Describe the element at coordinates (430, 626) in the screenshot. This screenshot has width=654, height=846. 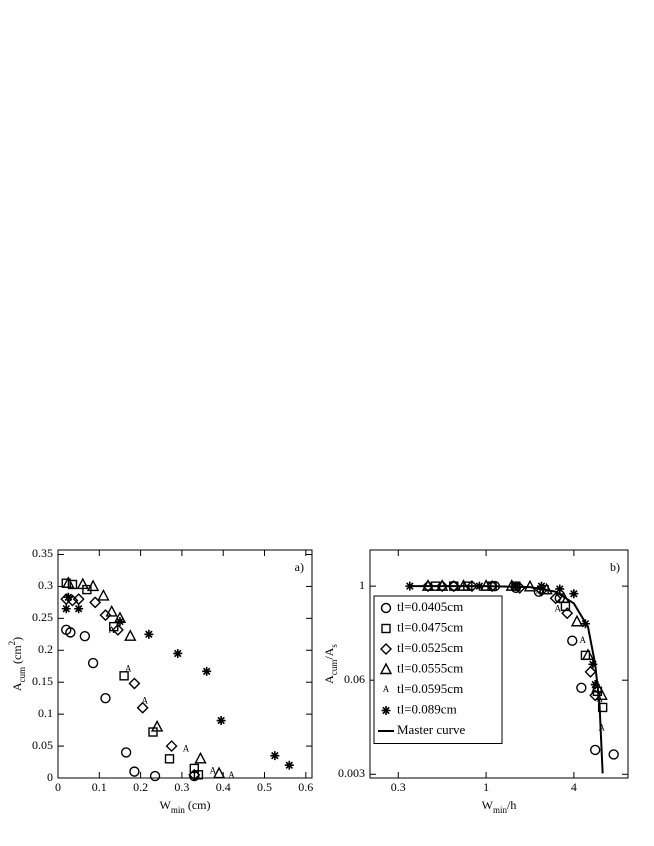
I see `legend-label: tl=0.0475cm` at that location.